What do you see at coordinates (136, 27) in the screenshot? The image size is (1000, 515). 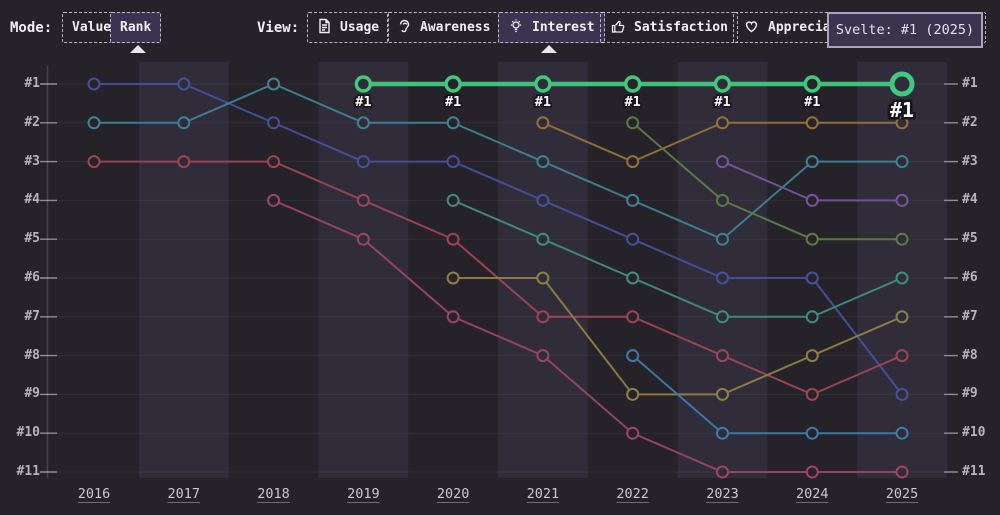 I see `mode-button-rank: Rank` at bounding box center [136, 27].